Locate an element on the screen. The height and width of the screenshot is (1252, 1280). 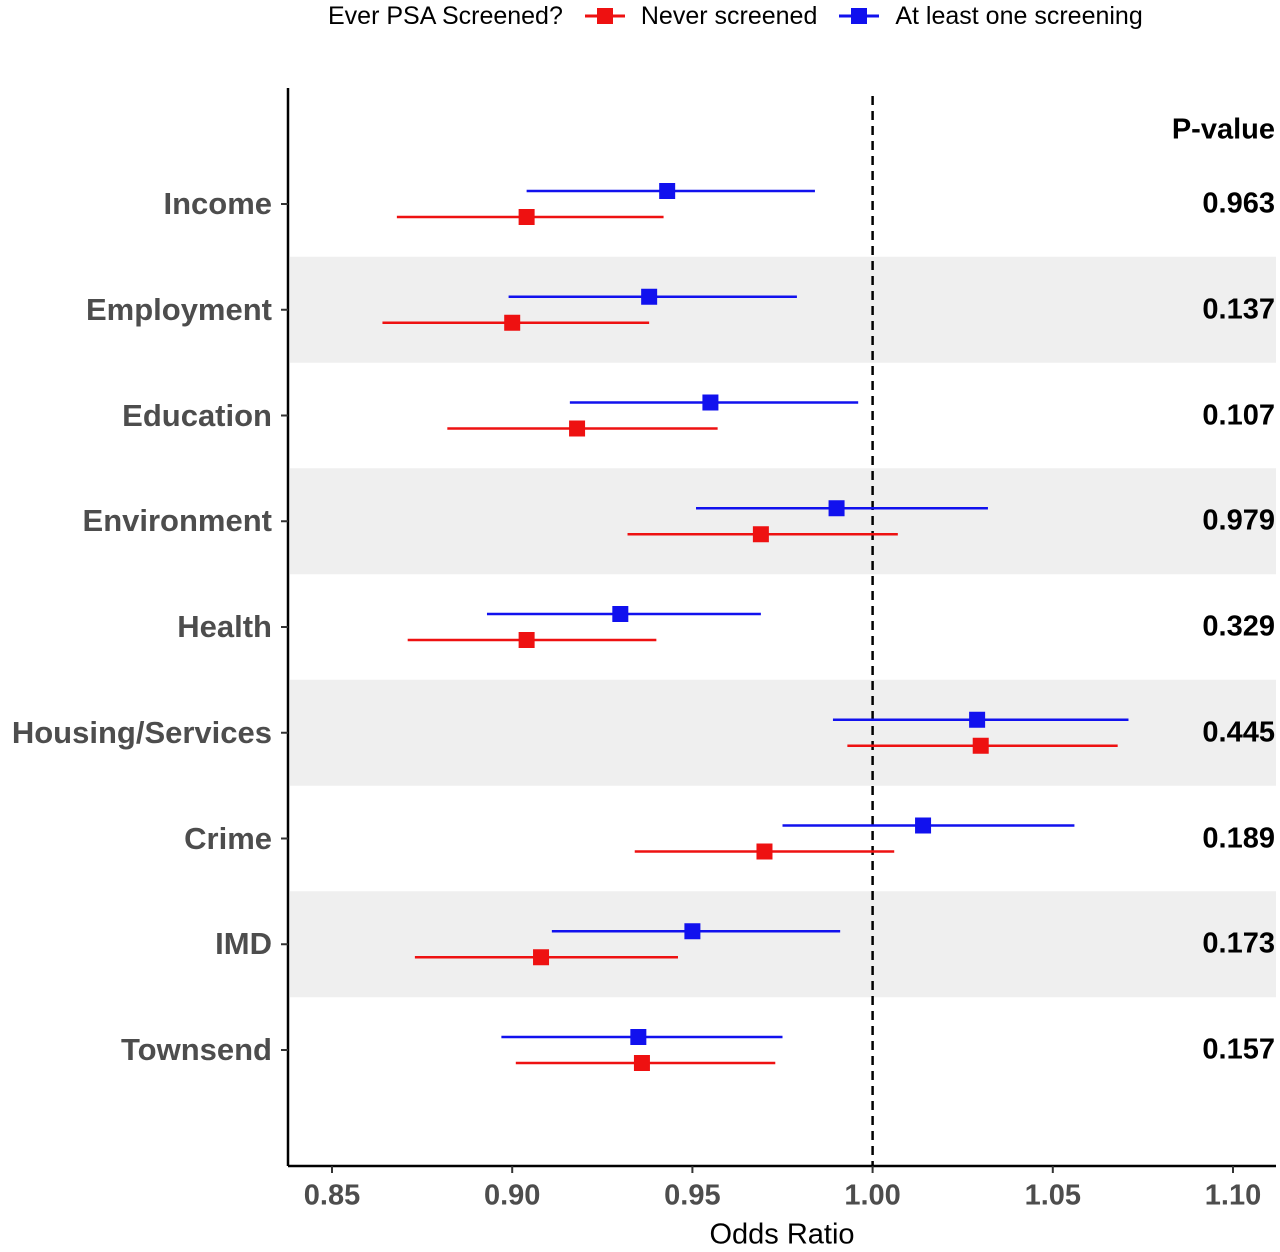
legend-label-never-screened: Never screened is located at coordinates (729, 15).